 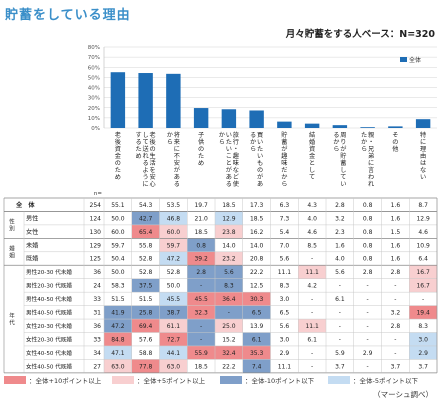 What do you see at coordinates (174, 232) in the screenshot?
I see `cell-value: 60.0` at bounding box center [174, 232].